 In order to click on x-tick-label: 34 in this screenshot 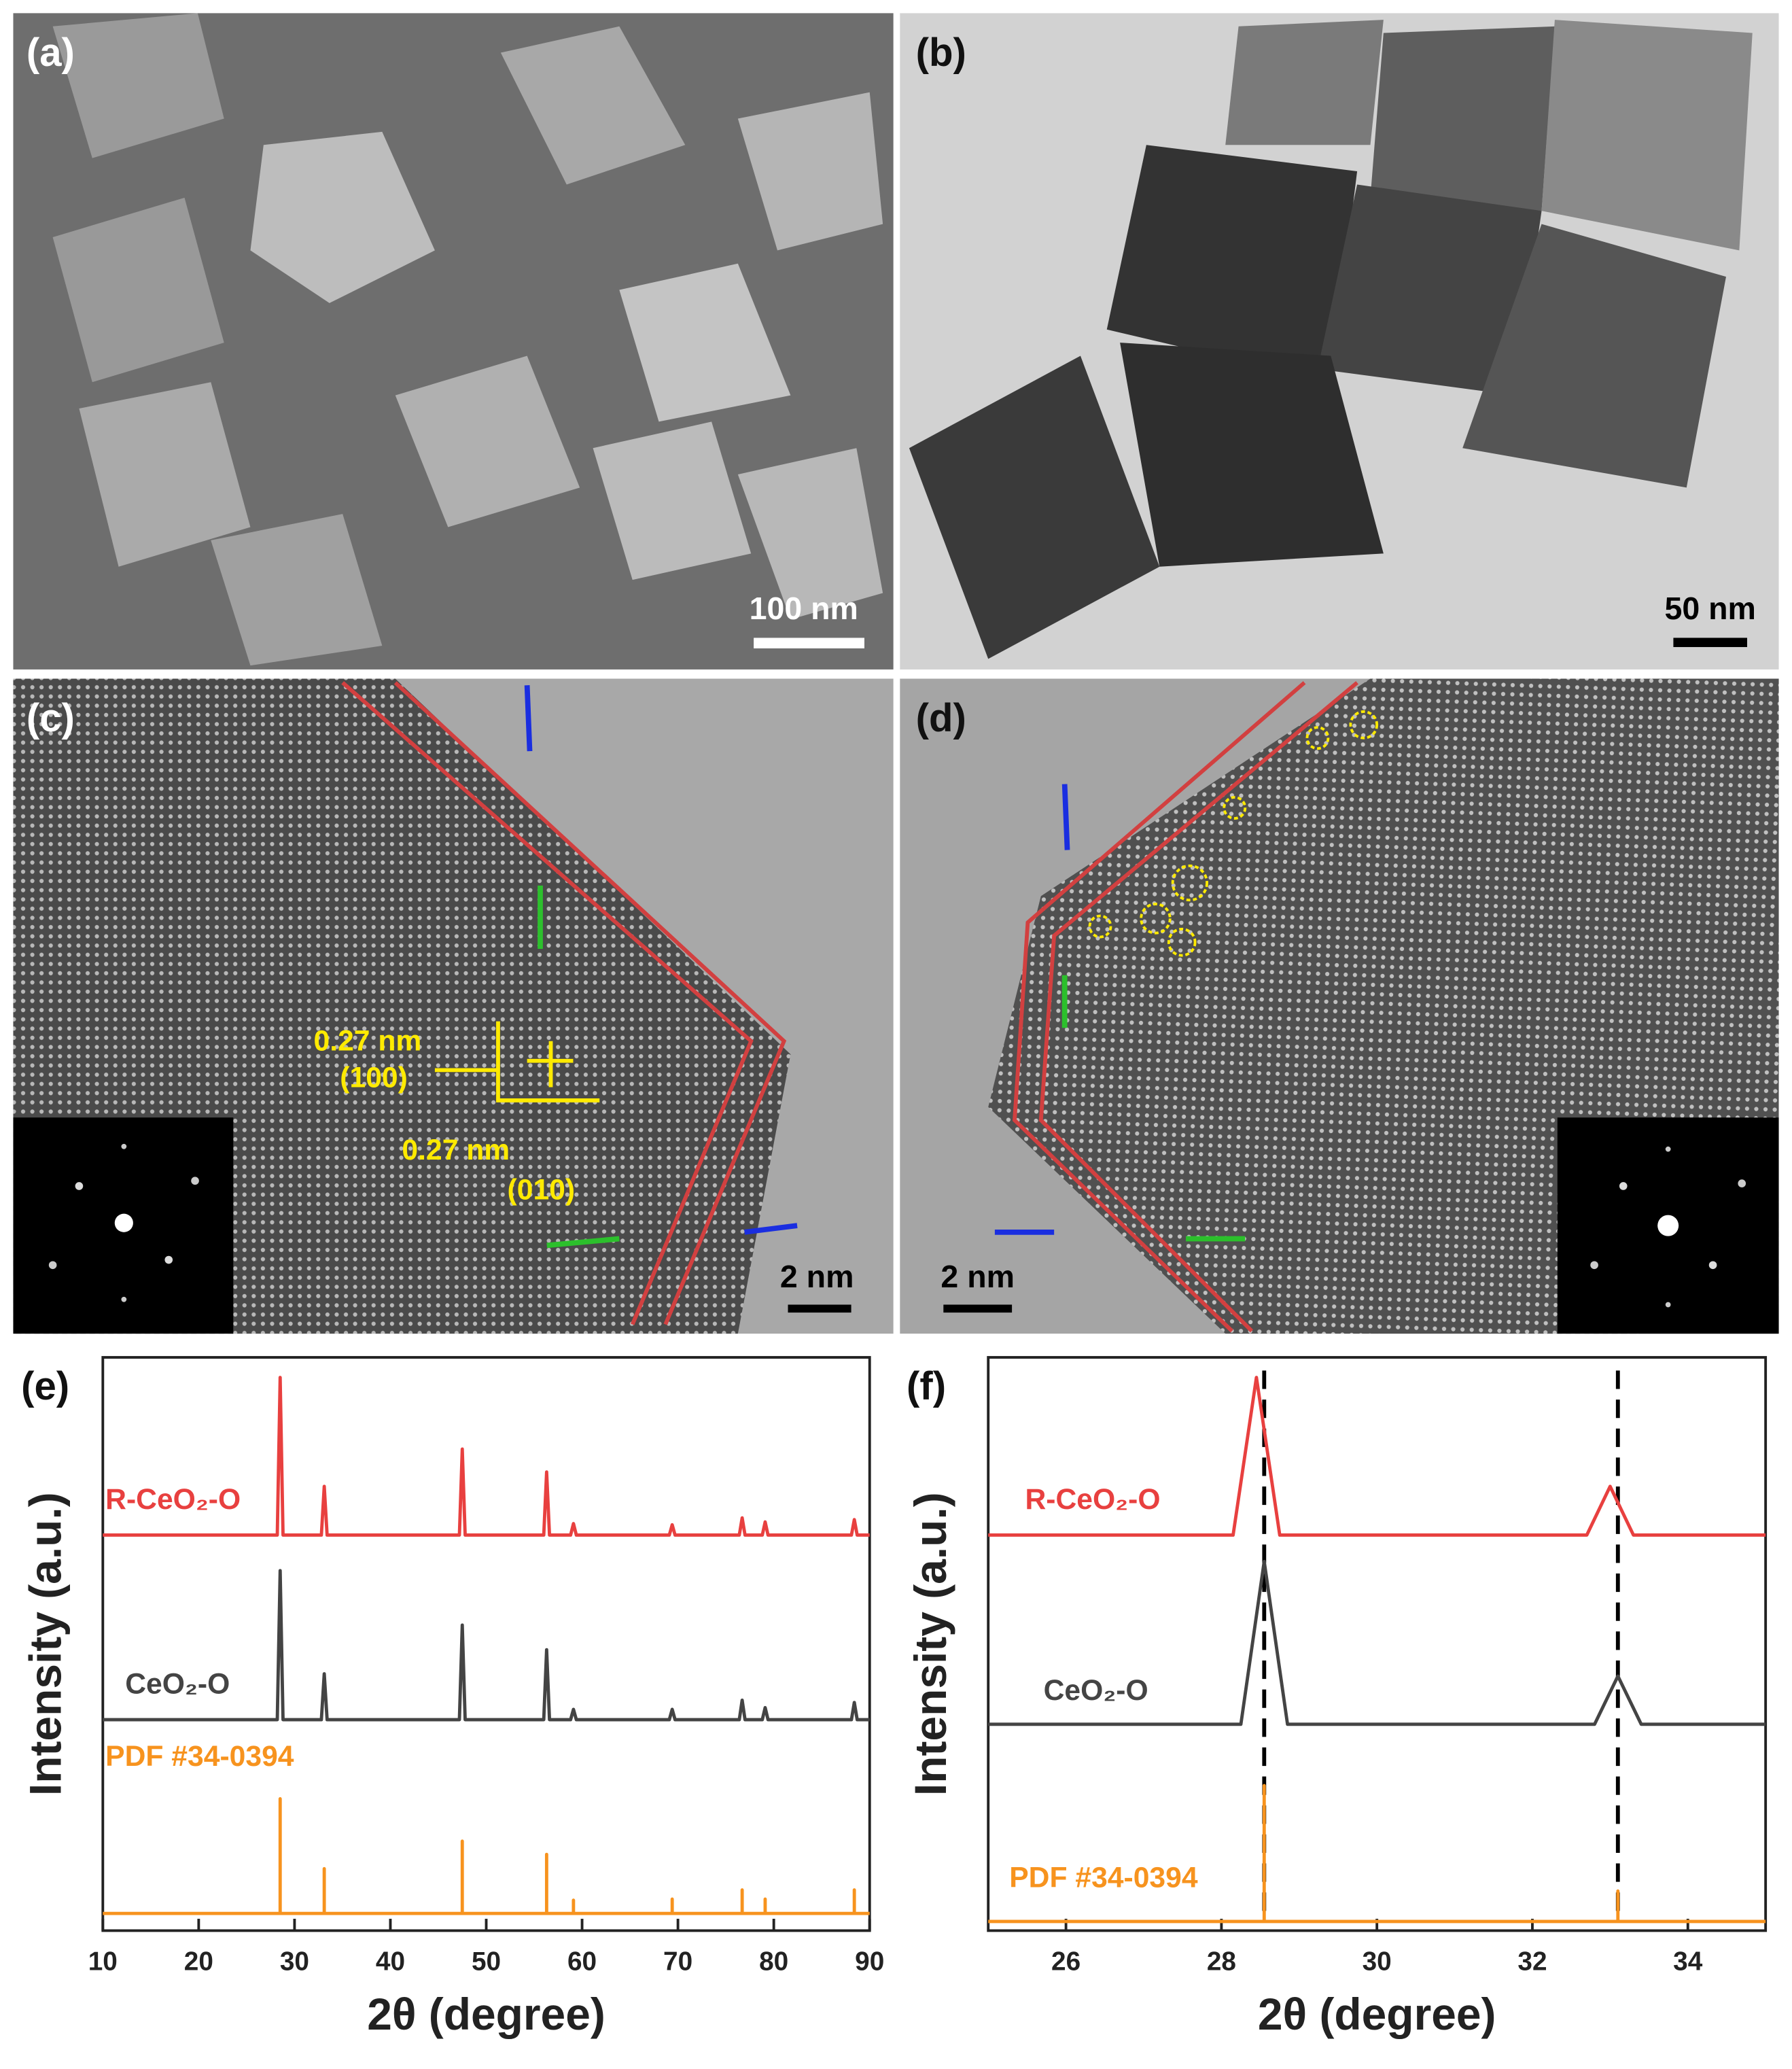, I will do `click(1688, 1962)`.